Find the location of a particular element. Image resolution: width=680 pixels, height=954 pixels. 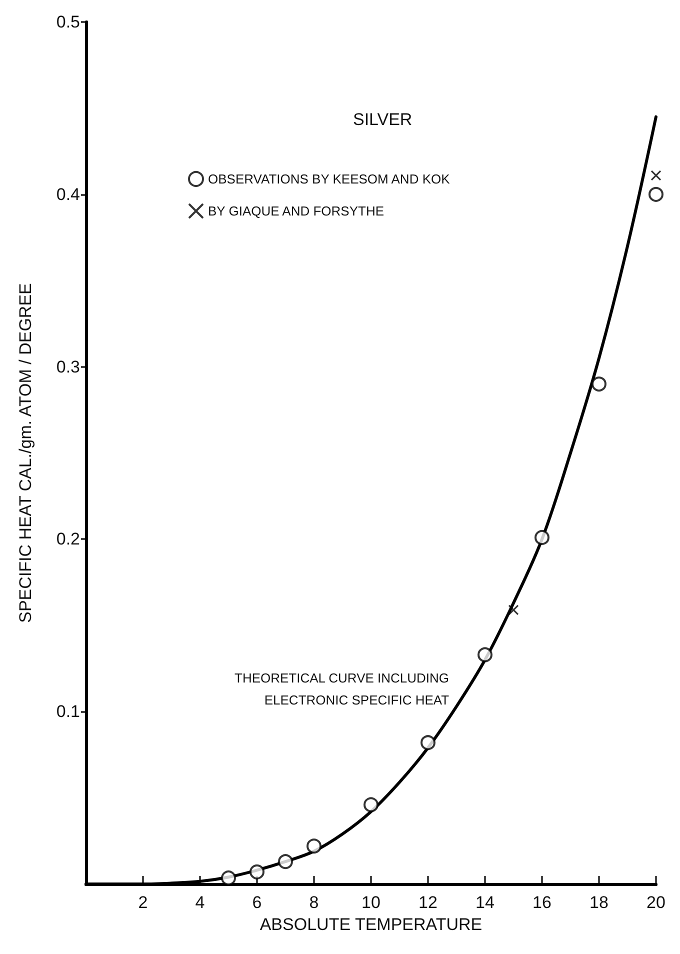

x-tick-label: 8 is located at coordinates (314, 902).